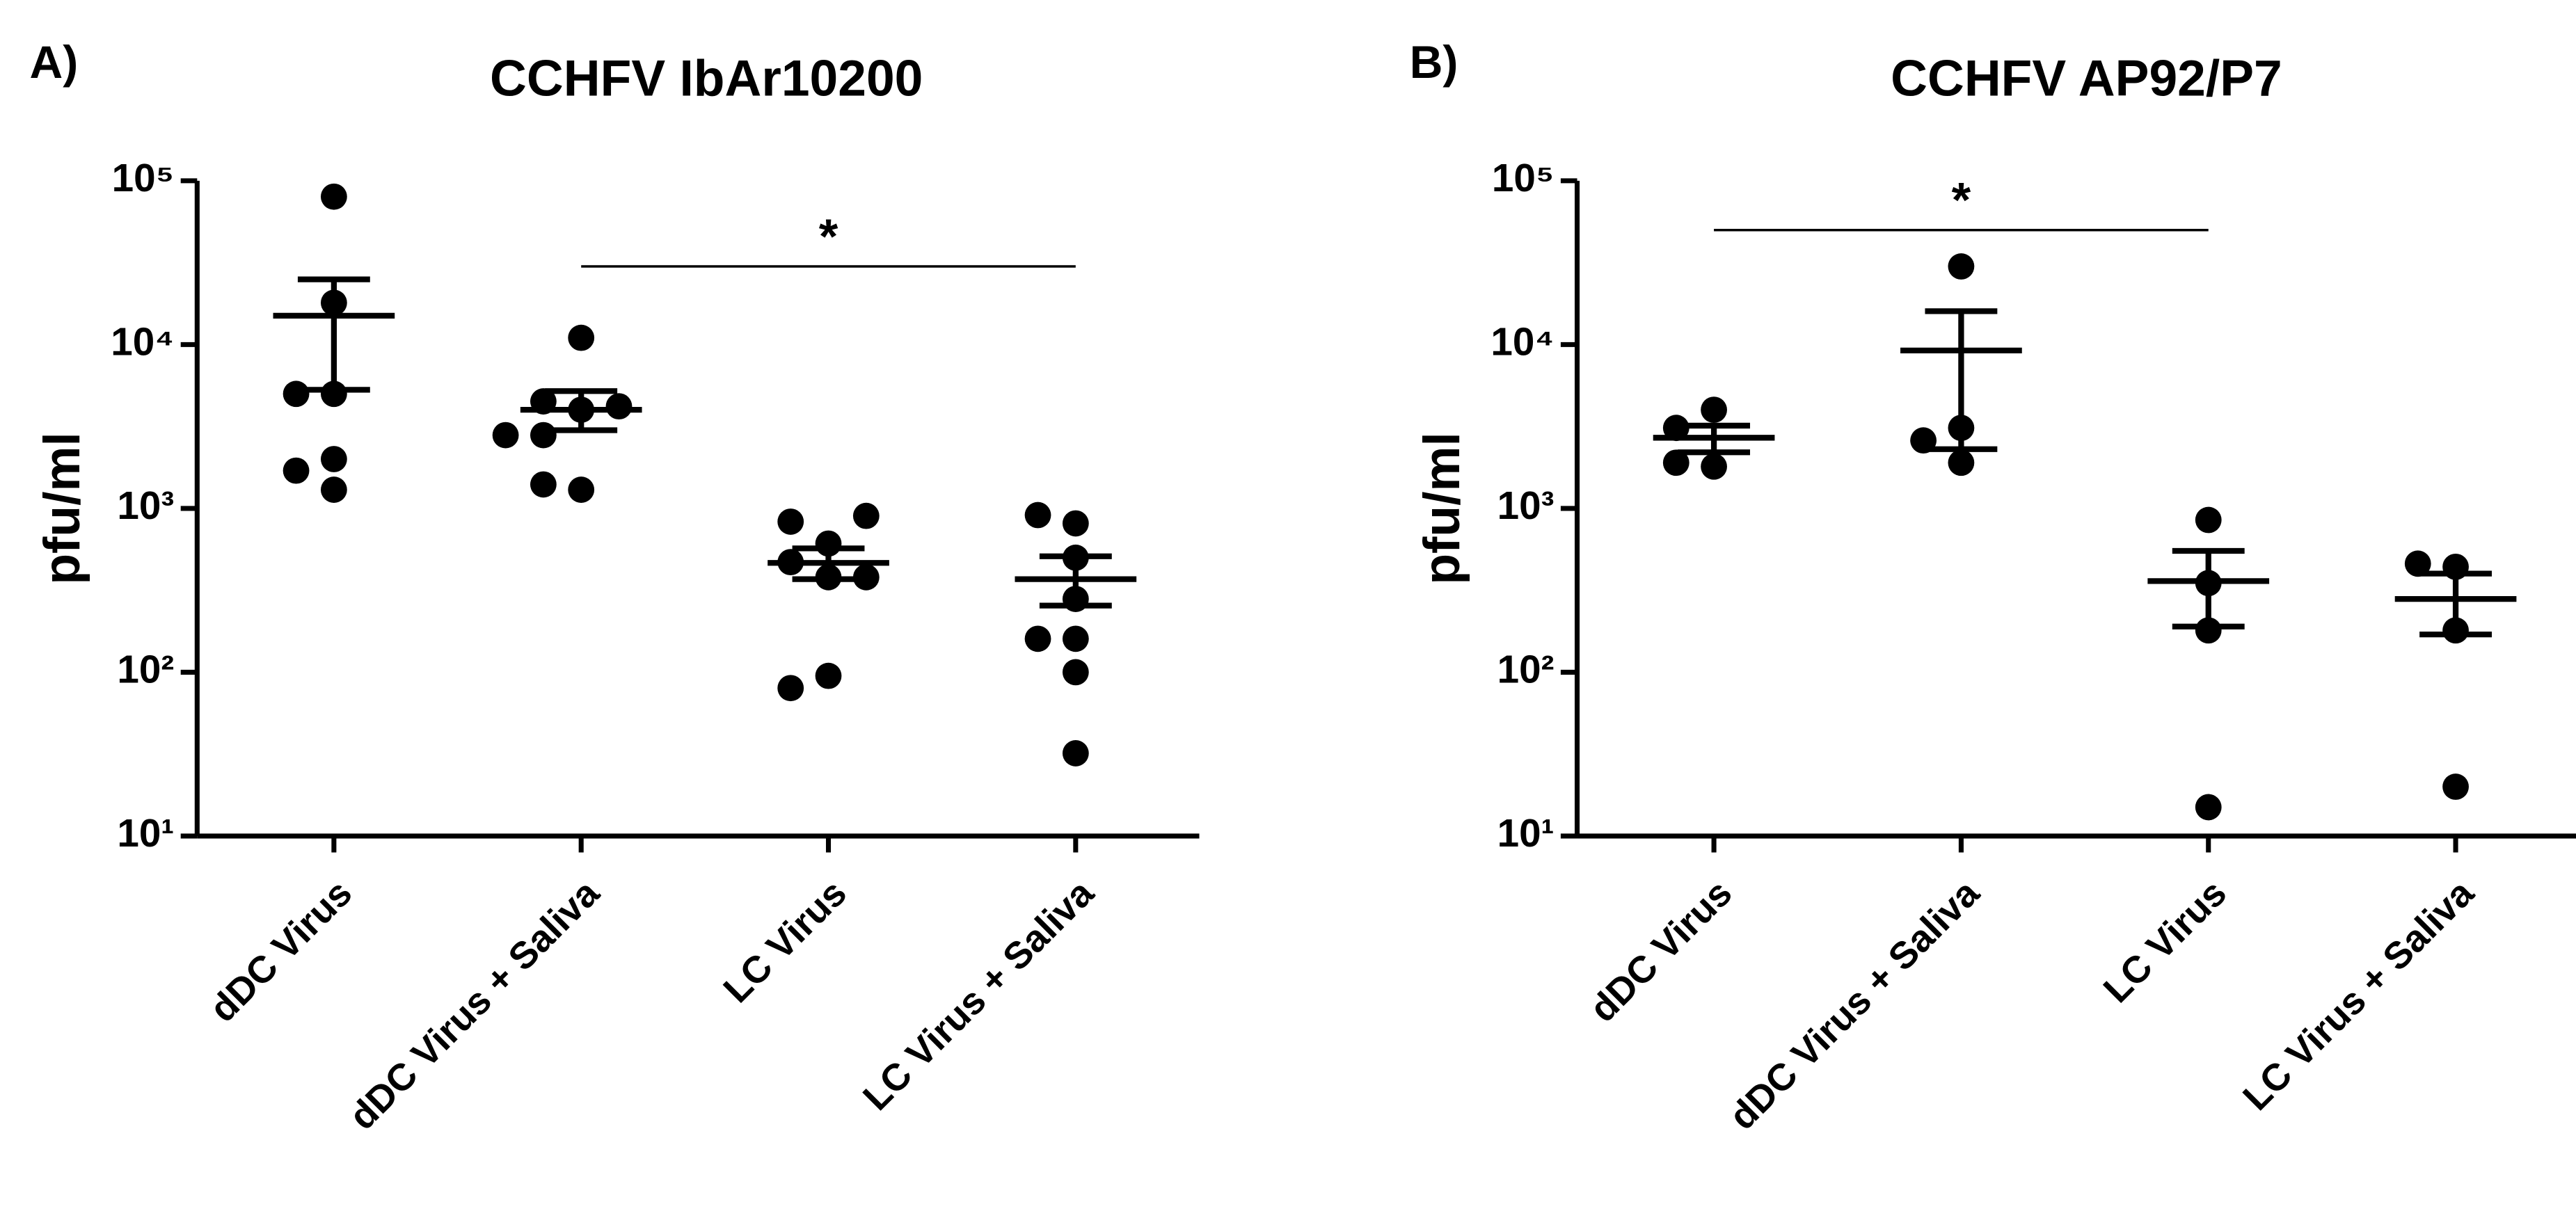 This screenshot has width=2576, height=1227. I want to click on panel-label: B), so click(1434, 62).